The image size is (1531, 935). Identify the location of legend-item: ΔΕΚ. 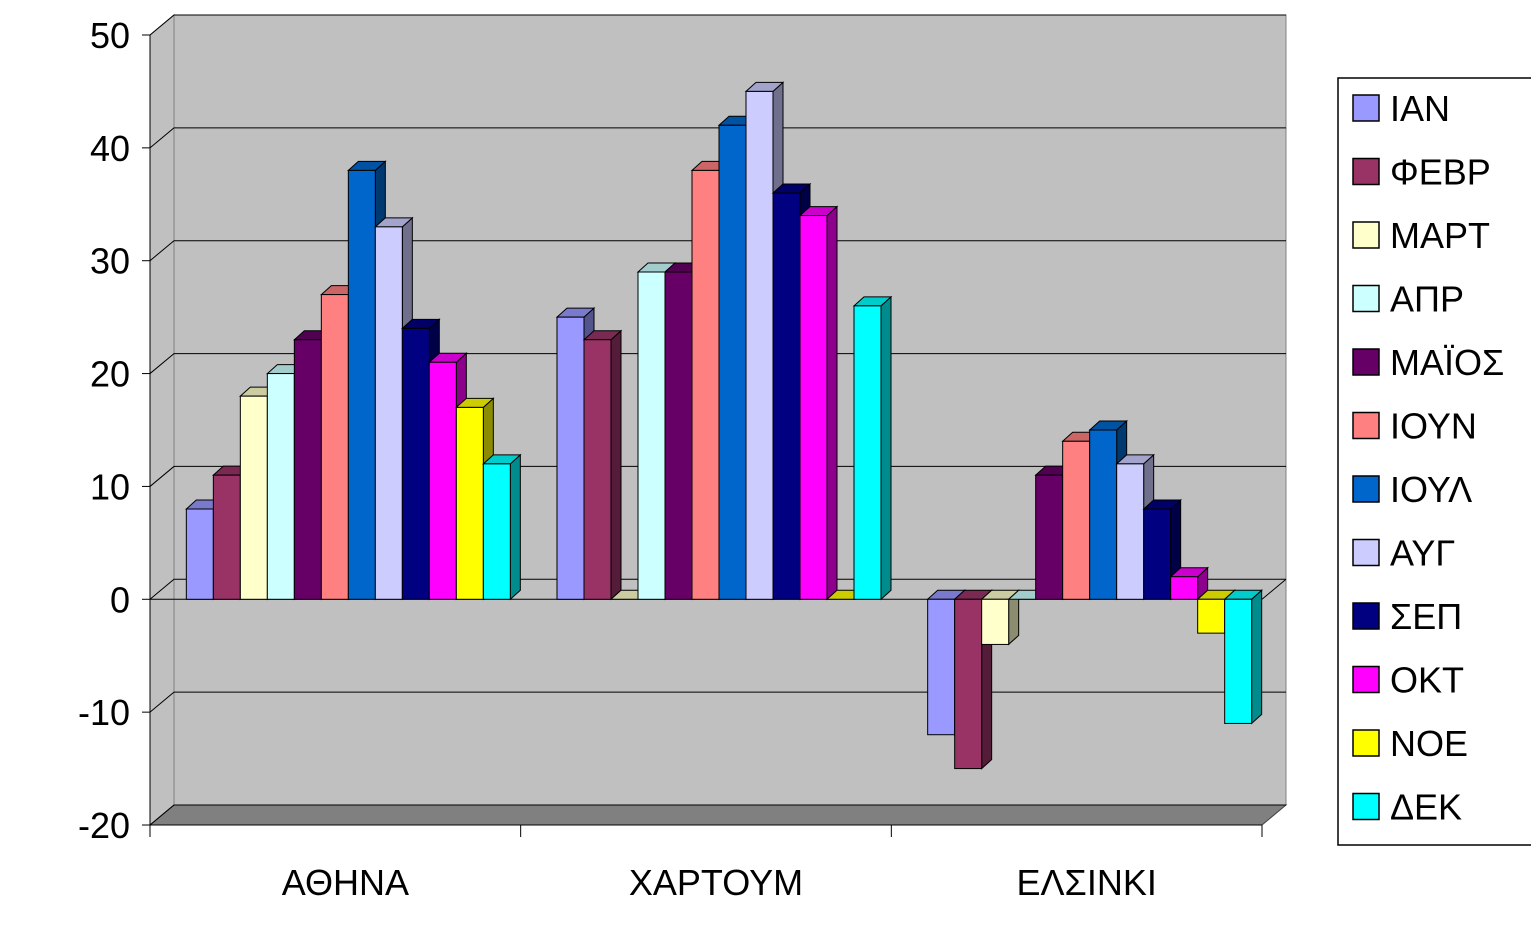
(1407, 807).